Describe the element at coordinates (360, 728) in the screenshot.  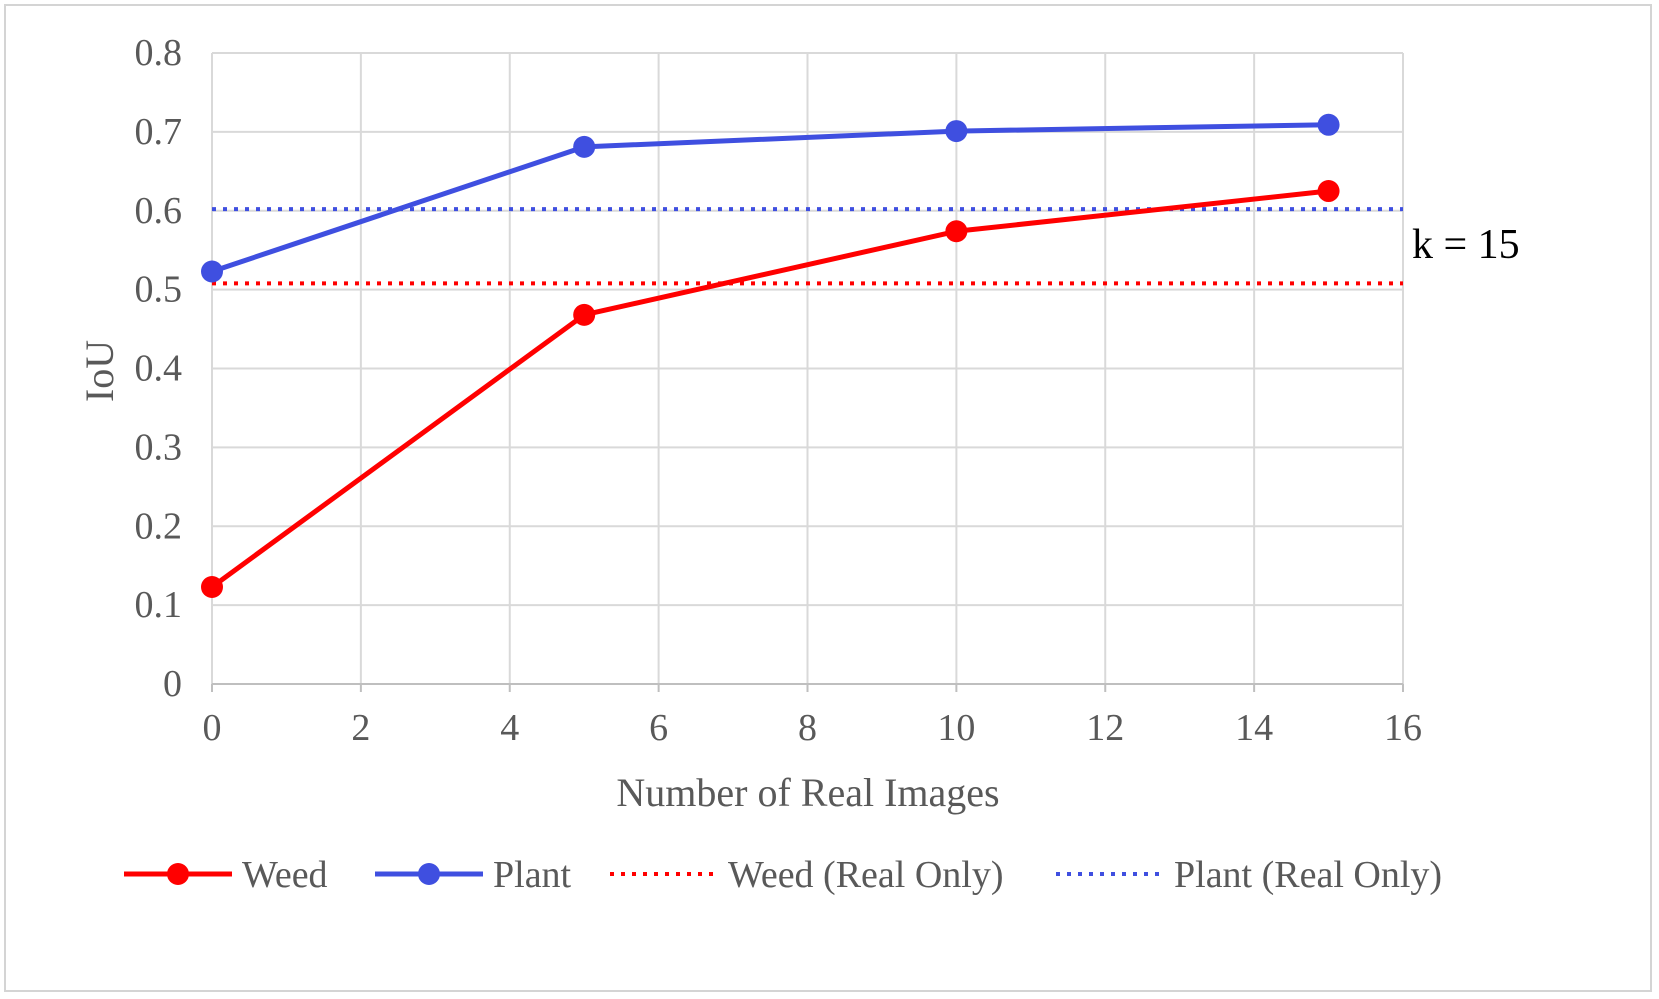
I see `x-tick-label: 2` at that location.